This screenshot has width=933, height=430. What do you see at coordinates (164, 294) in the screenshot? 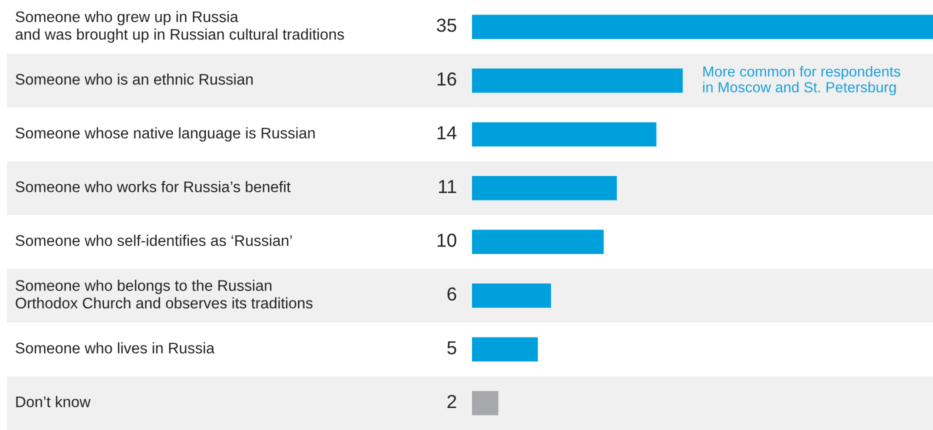
I see `y-tick-label: Someone who belongs to the Russian Orthodox Church and observes its traditions` at bounding box center [164, 294].